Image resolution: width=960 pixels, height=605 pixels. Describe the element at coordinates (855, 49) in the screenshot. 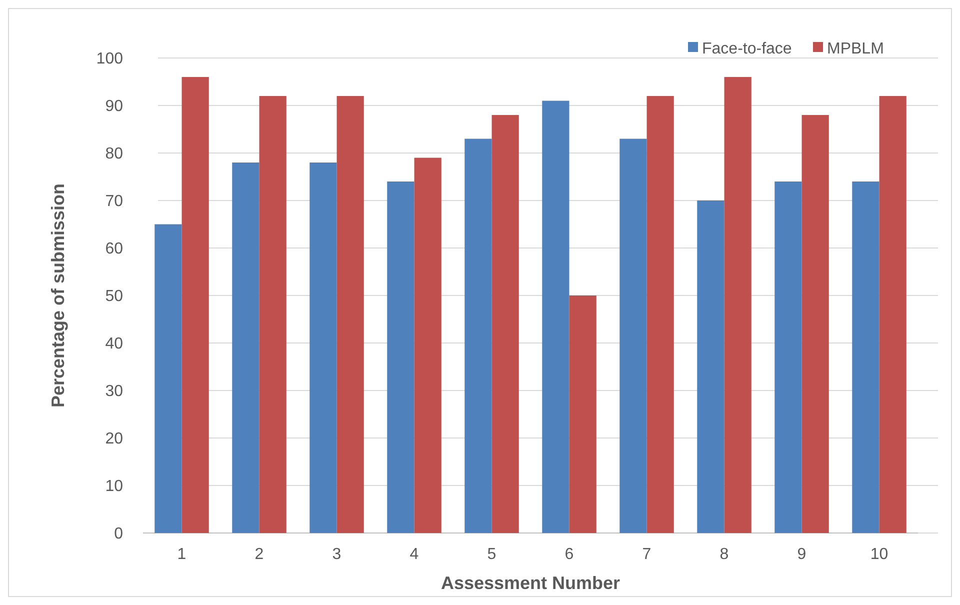

I see `legend-label: MPBLM` at that location.